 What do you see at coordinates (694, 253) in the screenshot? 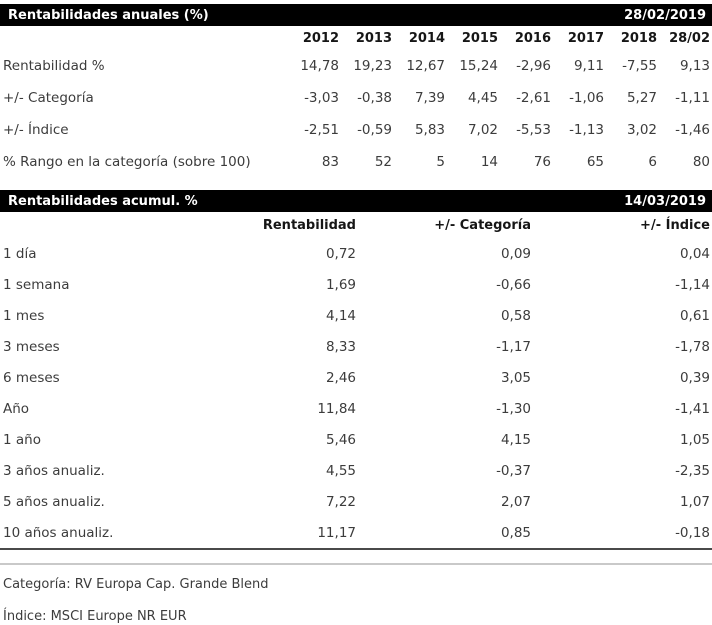
I see `cumulative-value-cell: 0,04` at bounding box center [694, 253].